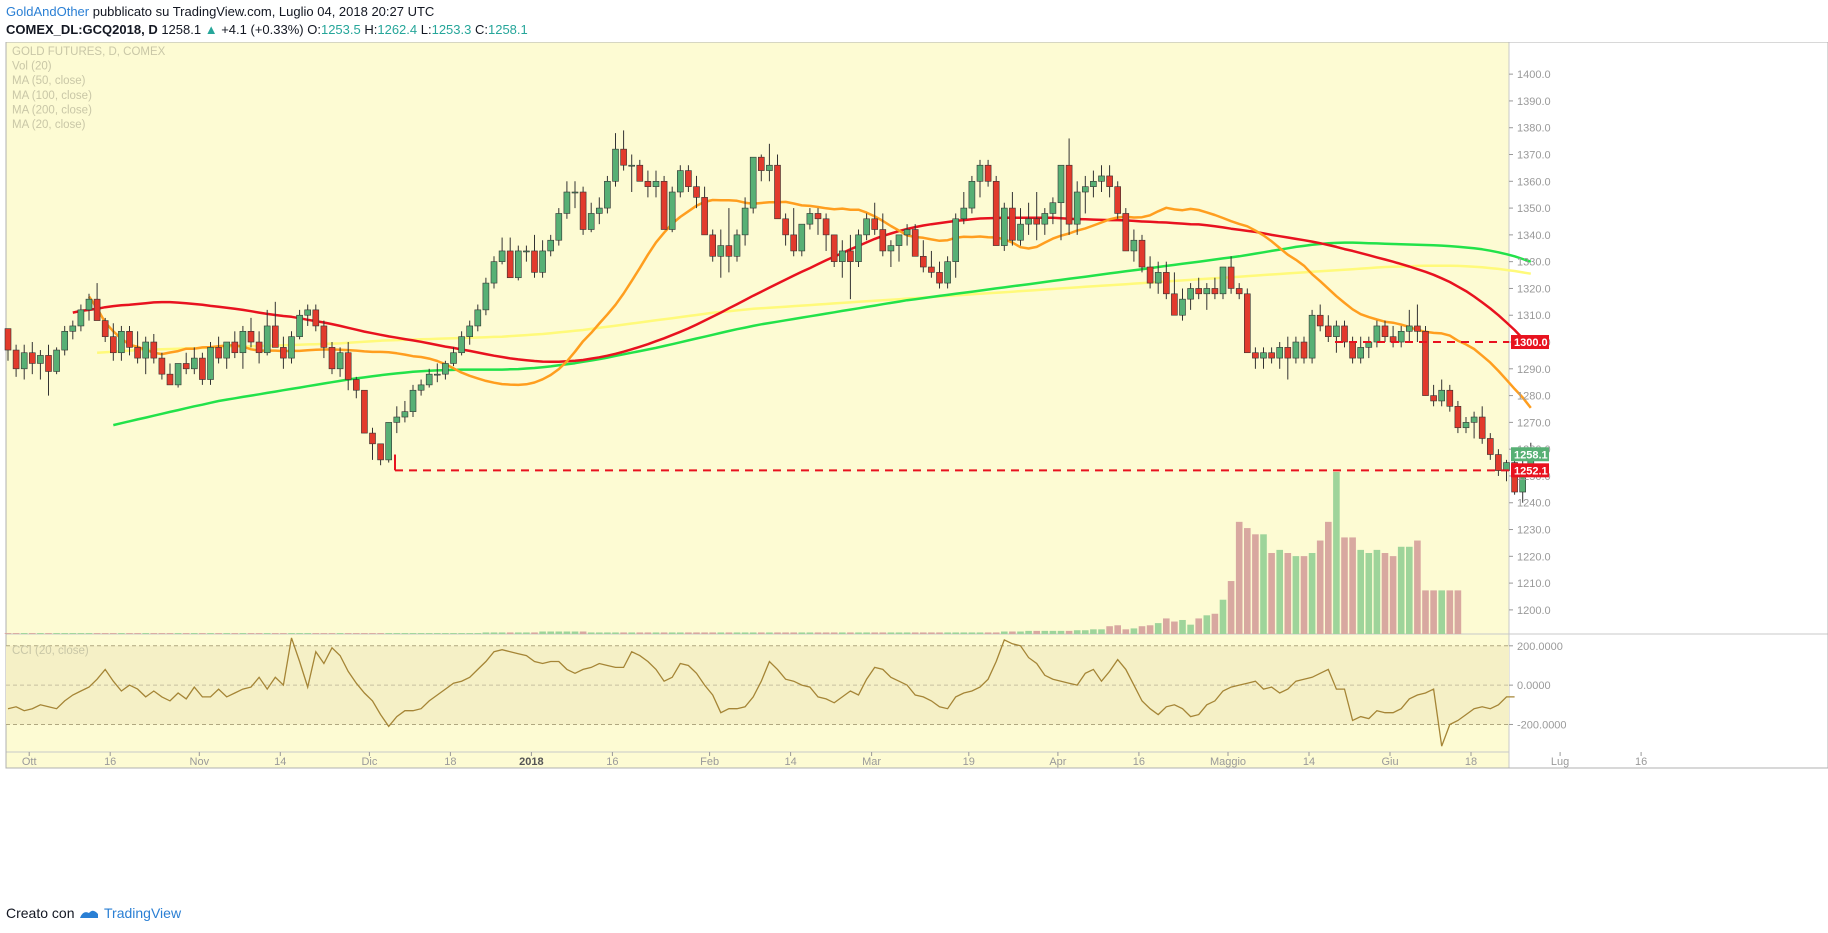 The width and height of the screenshot is (1828, 933). I want to click on open-value: 1253.5, so click(340, 29).